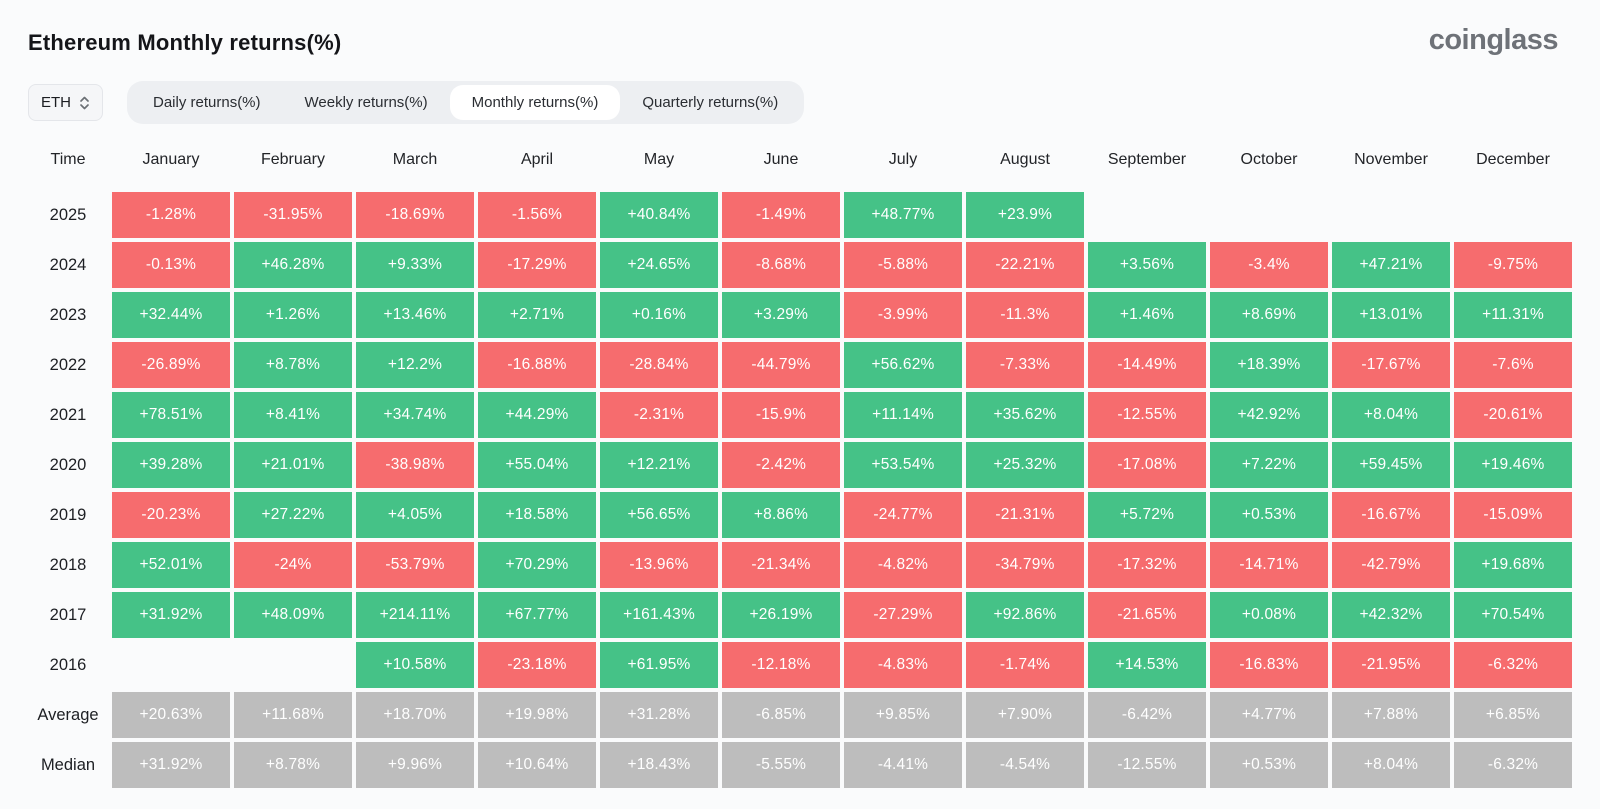 This screenshot has width=1600, height=809. Describe the element at coordinates (293, 465) in the screenshot. I see `return-cell-2020-february: +21.01%` at that location.